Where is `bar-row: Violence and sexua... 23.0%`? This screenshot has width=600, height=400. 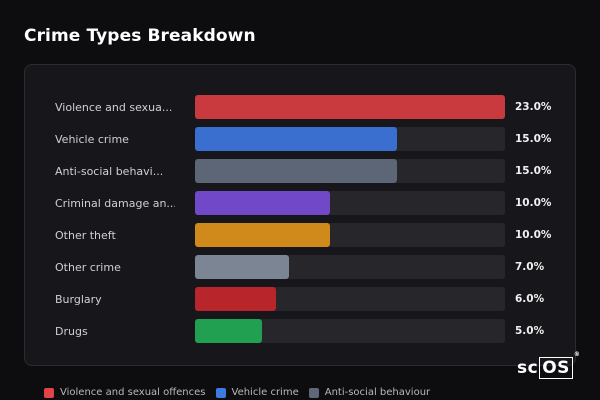
bar-row: Violence and sexua... 23.0% is located at coordinates (301, 108).